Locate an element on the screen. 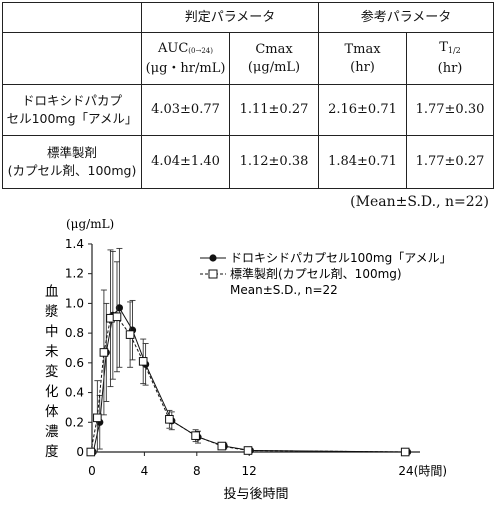 The width and height of the screenshot is (497, 506). y-axis-title-char: 未 is located at coordinates (52, 352).